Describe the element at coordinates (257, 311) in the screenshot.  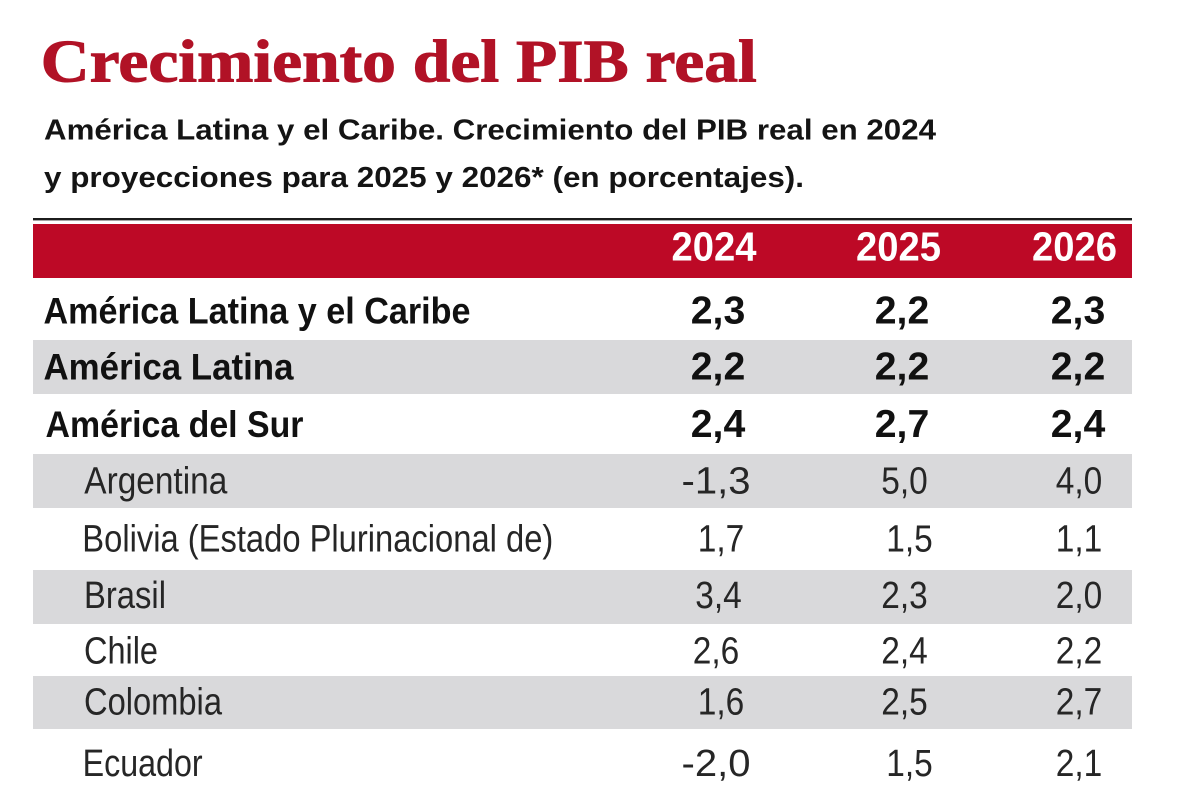
I see `svg-text: América Latina y el Caribe` at that location.